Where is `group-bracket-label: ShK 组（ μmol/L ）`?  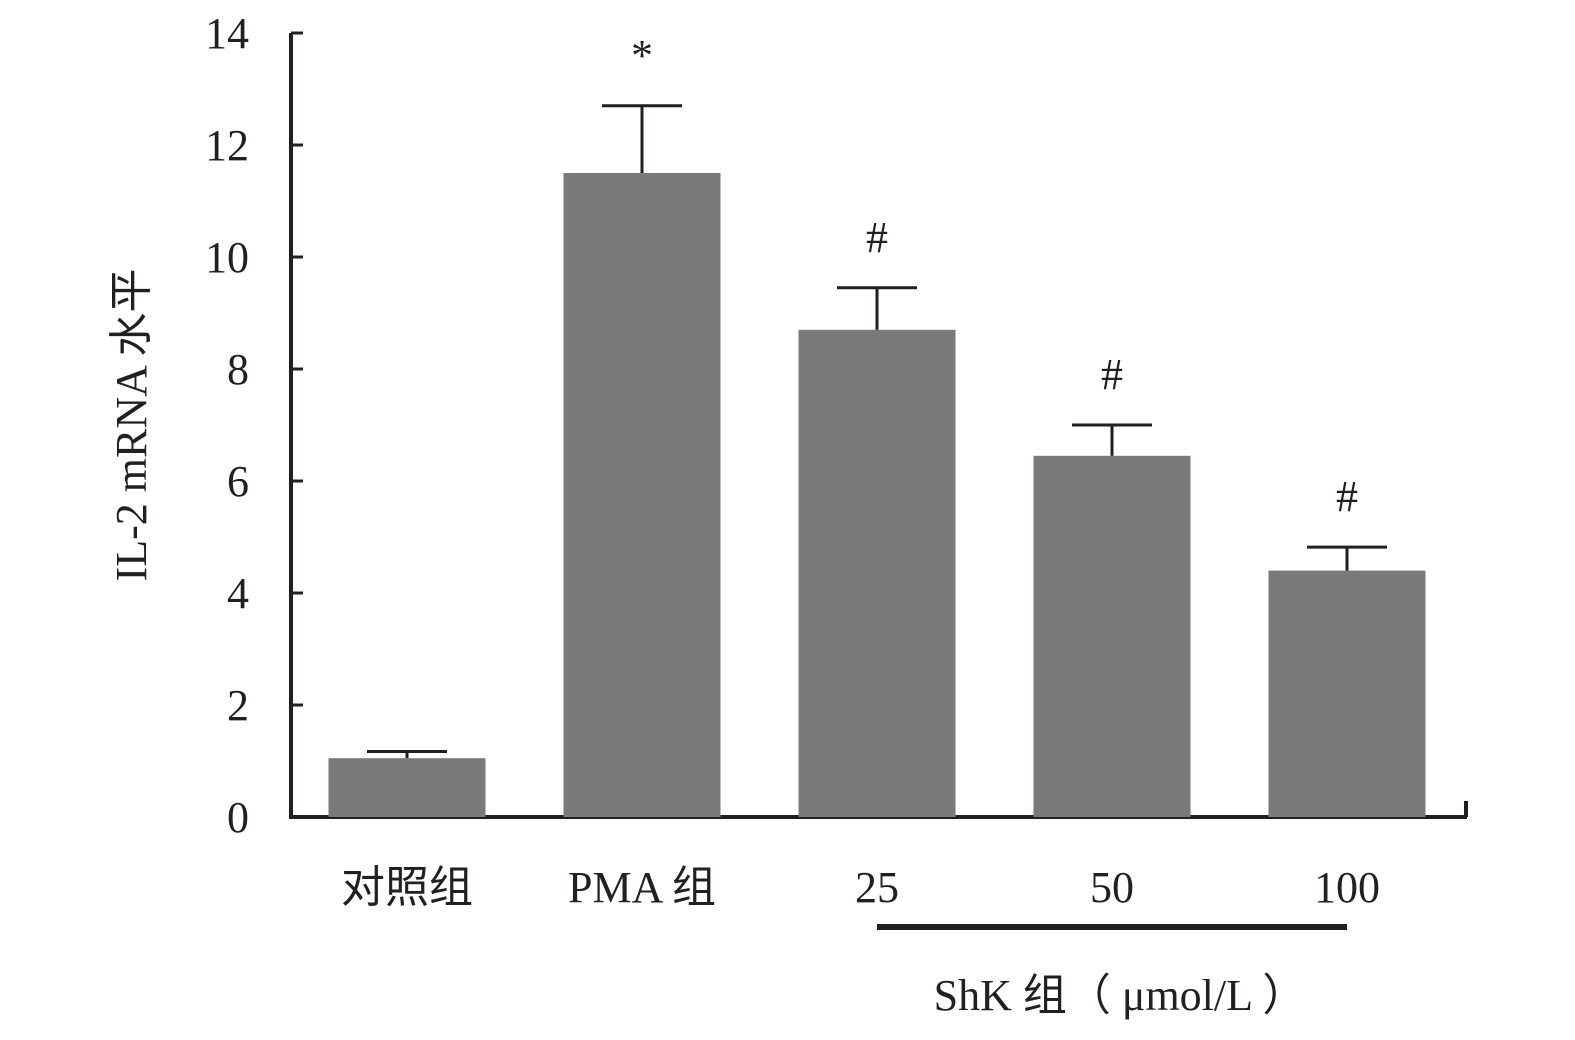
group-bracket-label: ShK 组（ μmol/L ） is located at coordinates (1120, 995).